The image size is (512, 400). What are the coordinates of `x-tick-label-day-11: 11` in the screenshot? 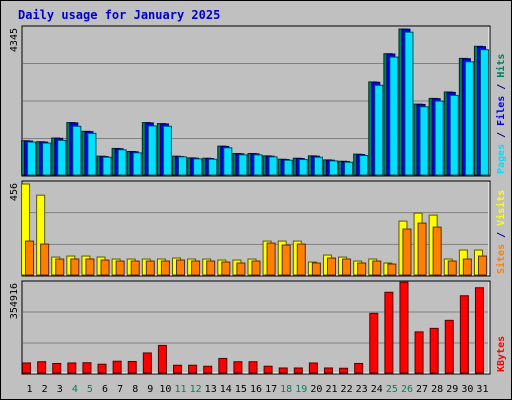 It's located at (180, 389).